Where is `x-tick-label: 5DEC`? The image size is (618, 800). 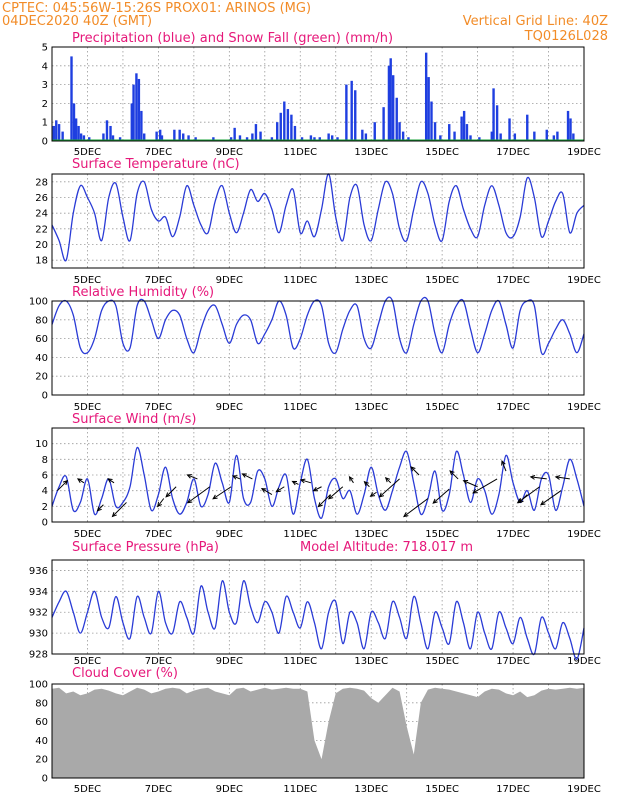 x-tick-label: 5DEC is located at coordinates (87, 152).